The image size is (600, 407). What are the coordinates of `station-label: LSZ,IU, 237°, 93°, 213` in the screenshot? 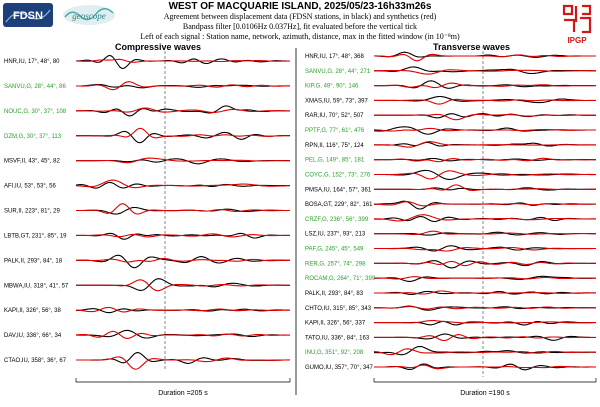 It's located at (335, 235).